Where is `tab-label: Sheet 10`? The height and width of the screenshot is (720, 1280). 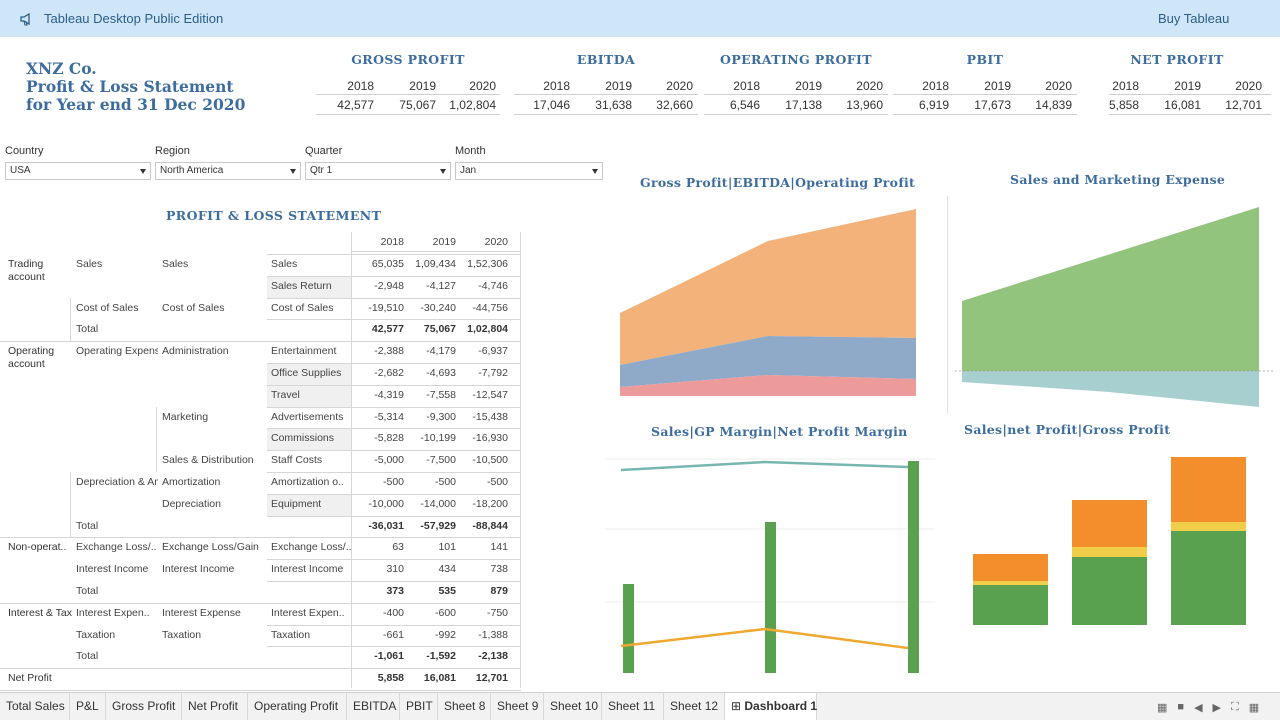
tab-label: Sheet 10 is located at coordinates (574, 706).